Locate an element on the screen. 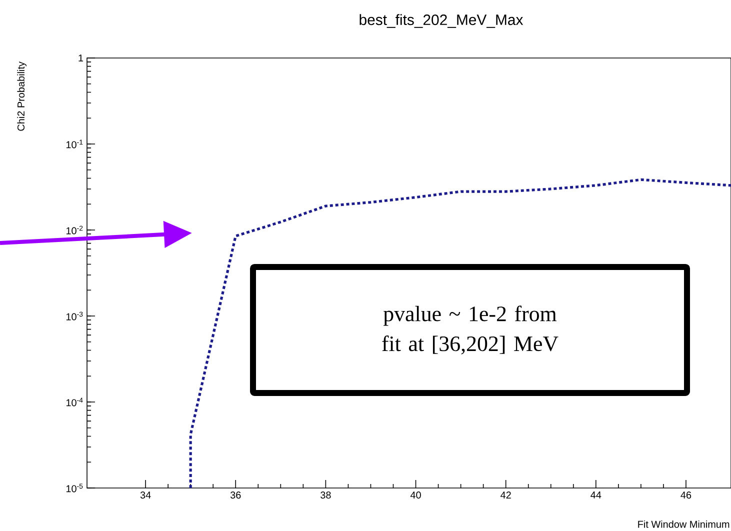 This screenshot has width=731, height=531. chart-title: best_fits_202_MeV_Max is located at coordinates (442, 21).